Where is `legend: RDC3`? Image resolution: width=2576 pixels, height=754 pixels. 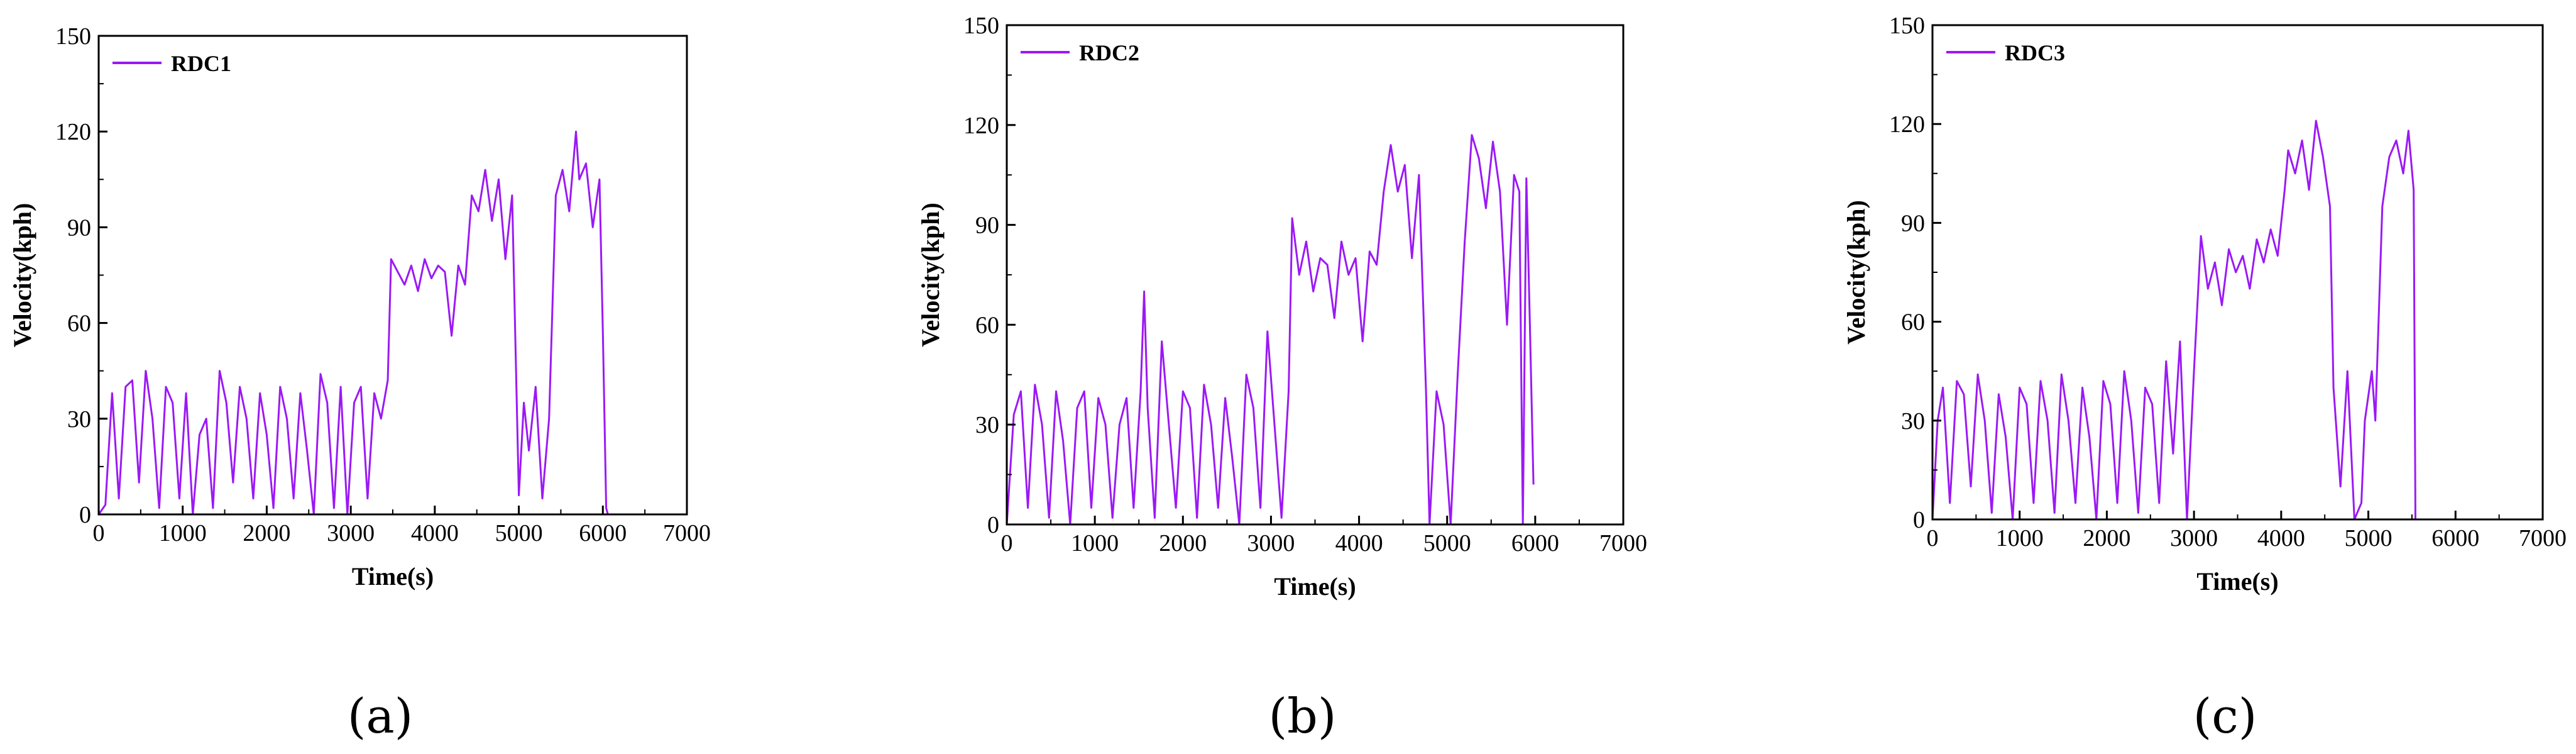 legend: RDC3 is located at coordinates (2005, 53).